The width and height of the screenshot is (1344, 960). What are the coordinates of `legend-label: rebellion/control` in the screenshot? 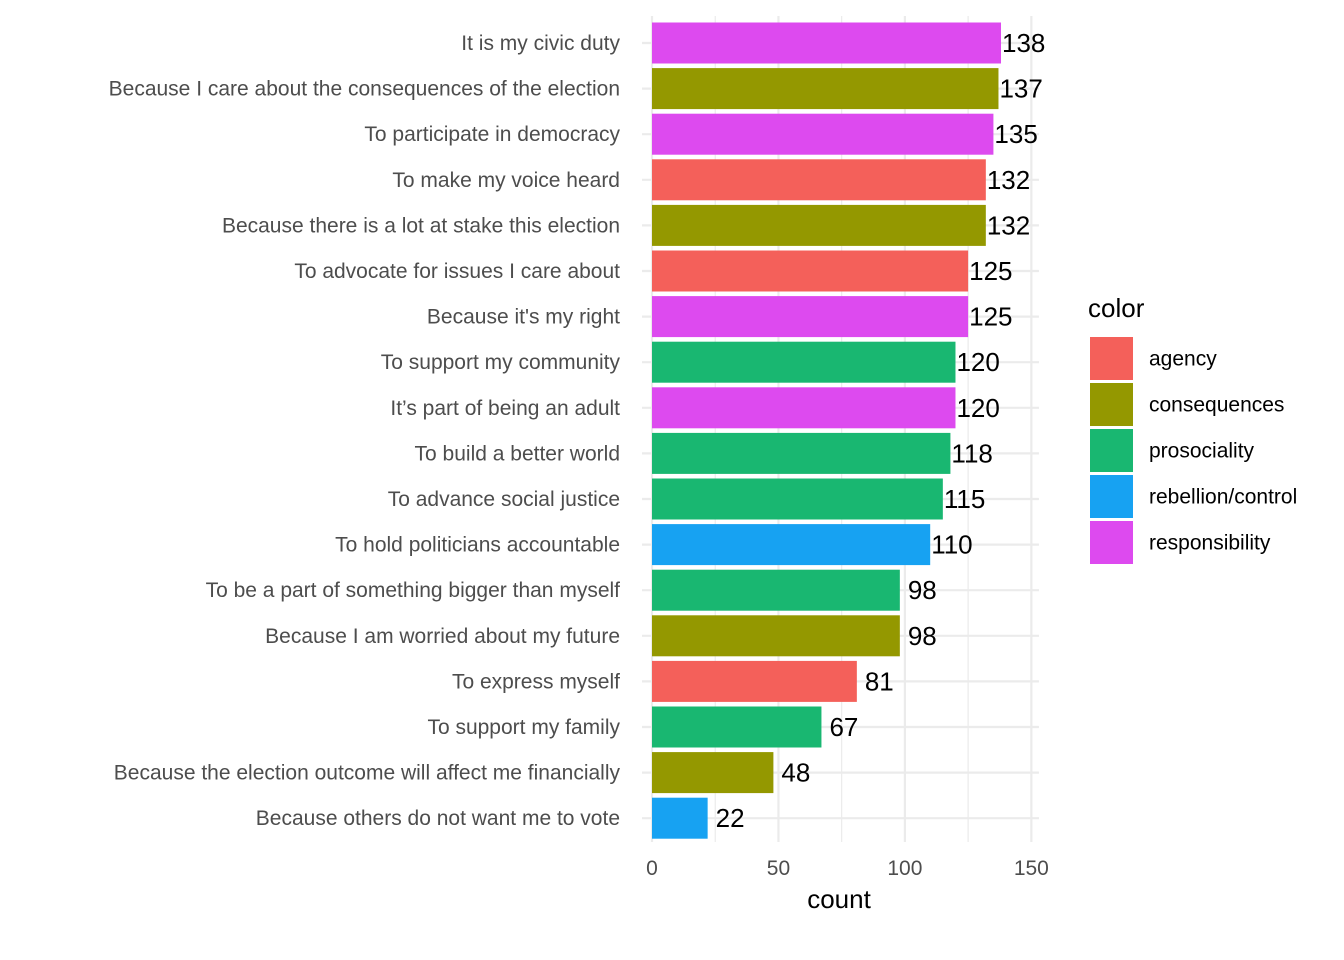 It's located at (1223, 497).